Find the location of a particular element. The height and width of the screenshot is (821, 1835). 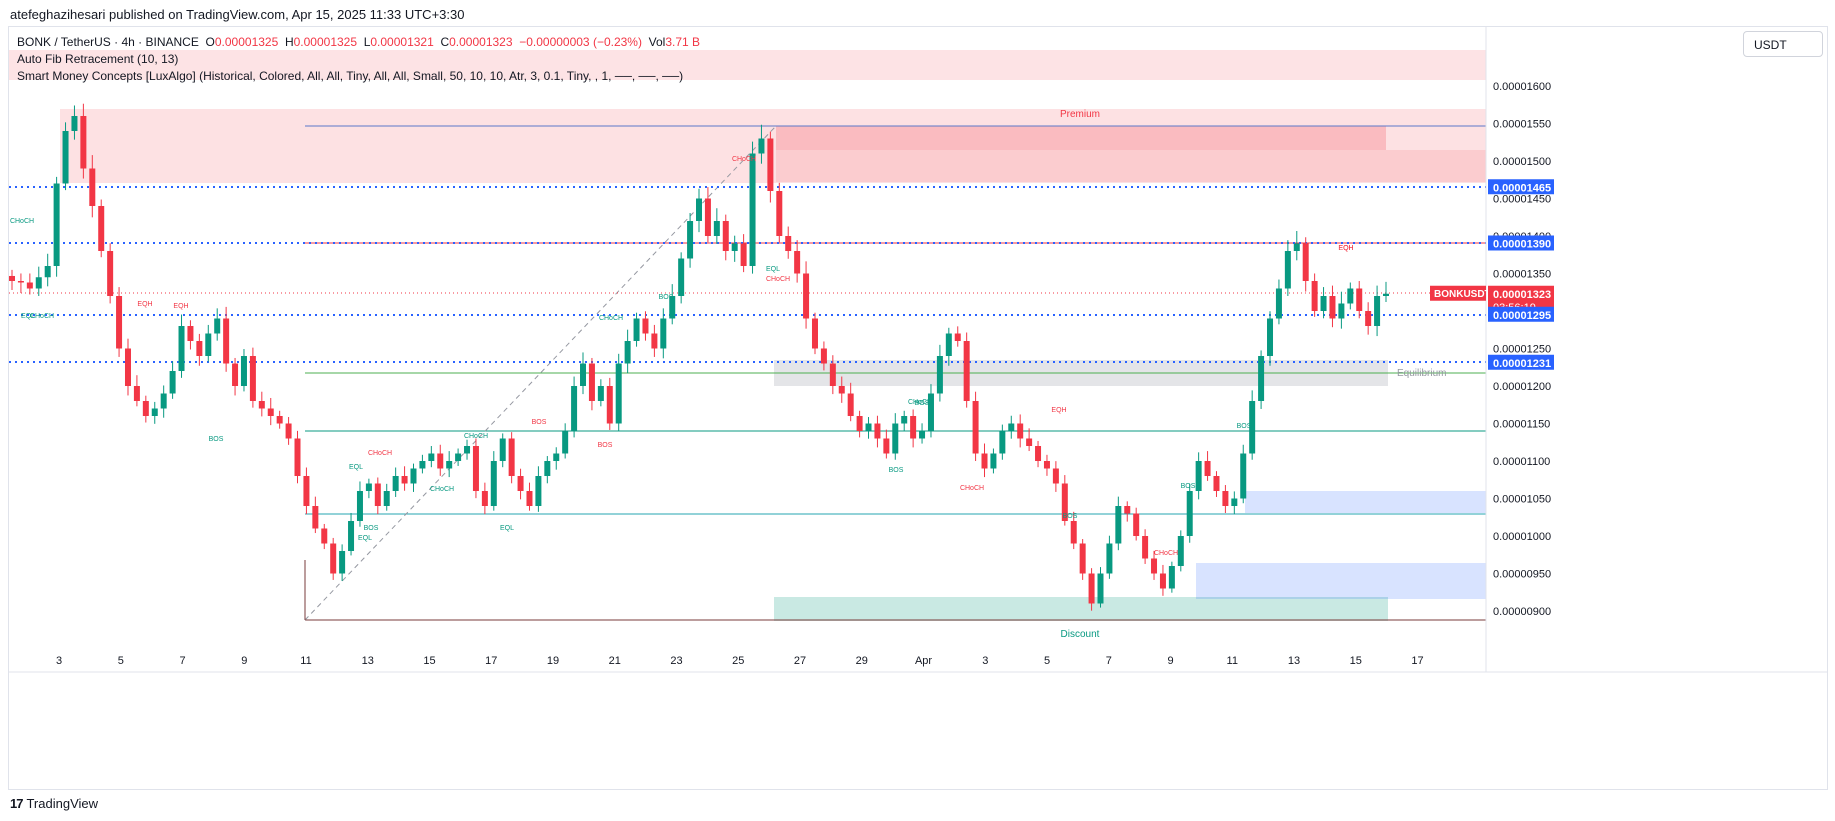

low-value: 0.00001321 is located at coordinates (402, 42).